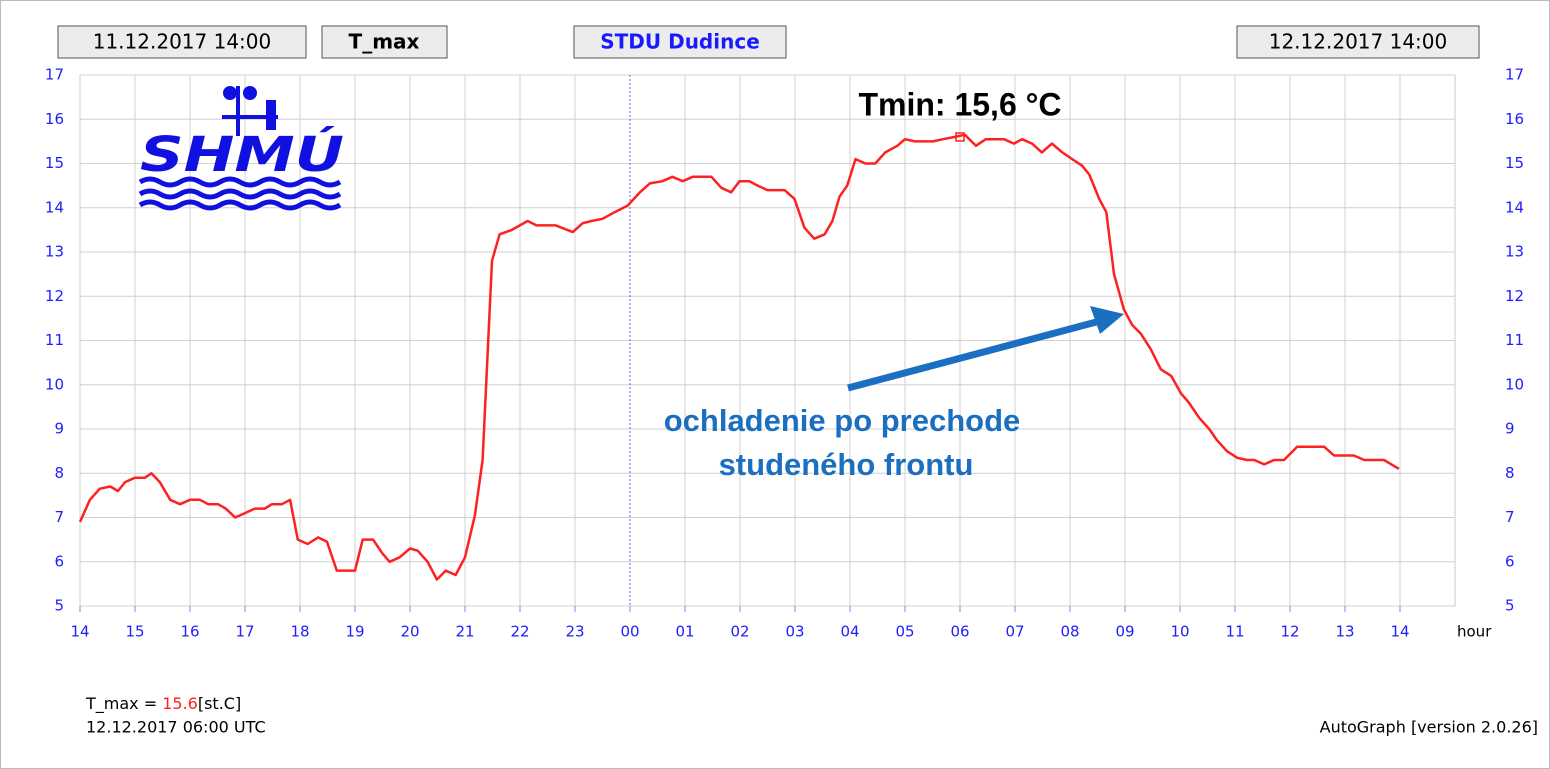 The height and width of the screenshot is (769, 1550). What do you see at coordinates (1474, 632) in the screenshot?
I see `x-axis-label: hour` at bounding box center [1474, 632].